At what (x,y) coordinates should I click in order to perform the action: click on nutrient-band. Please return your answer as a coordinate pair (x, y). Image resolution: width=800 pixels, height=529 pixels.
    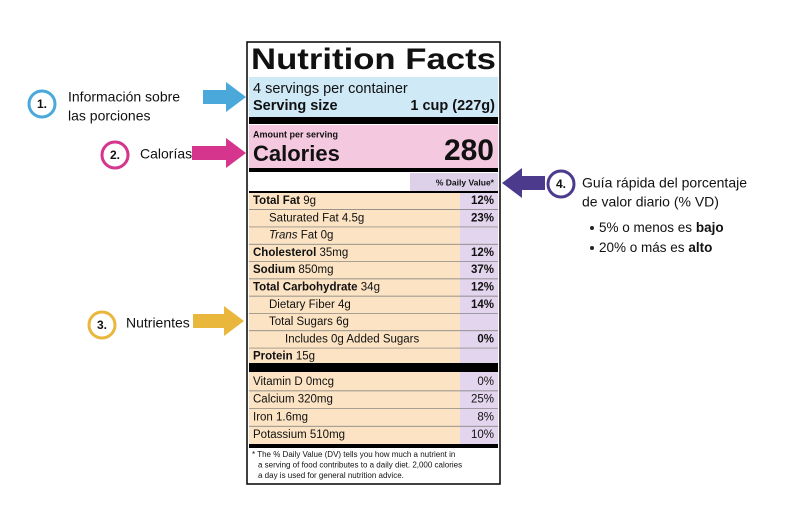
    Looking at the image, I should click on (354, 278).